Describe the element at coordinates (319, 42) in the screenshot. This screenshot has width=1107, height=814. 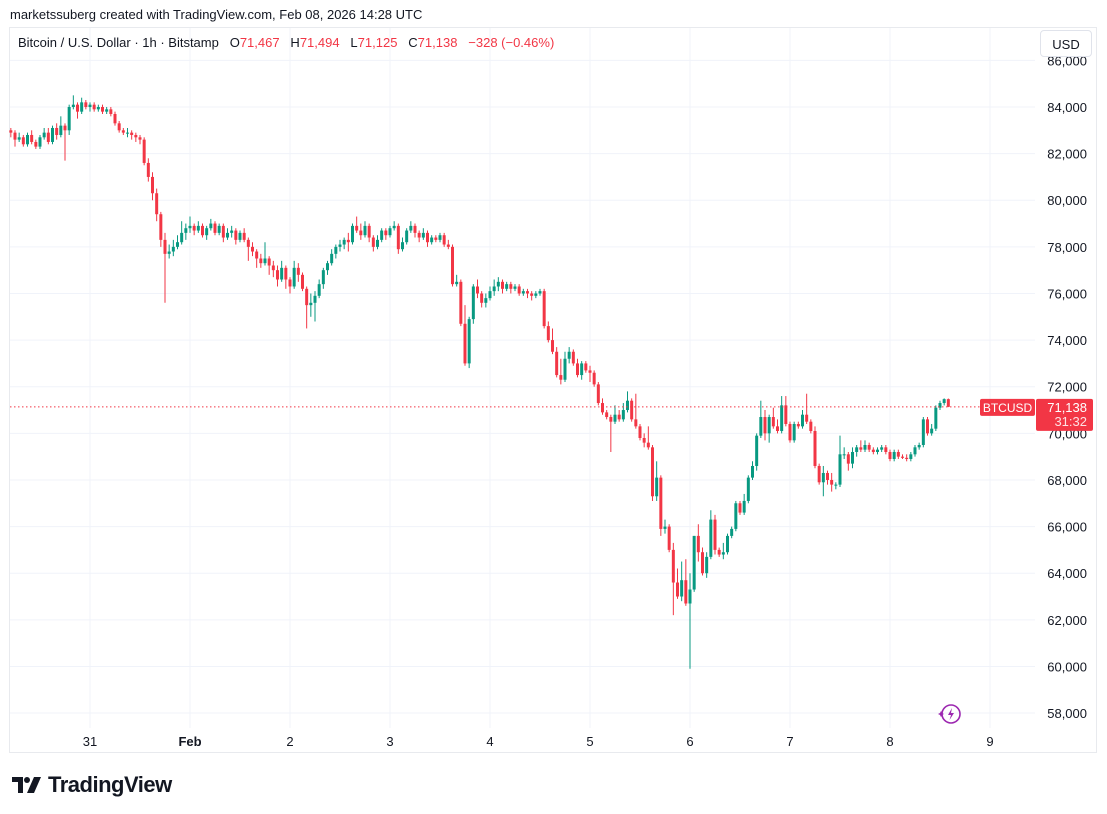
I see `high-value: 71,494` at that location.